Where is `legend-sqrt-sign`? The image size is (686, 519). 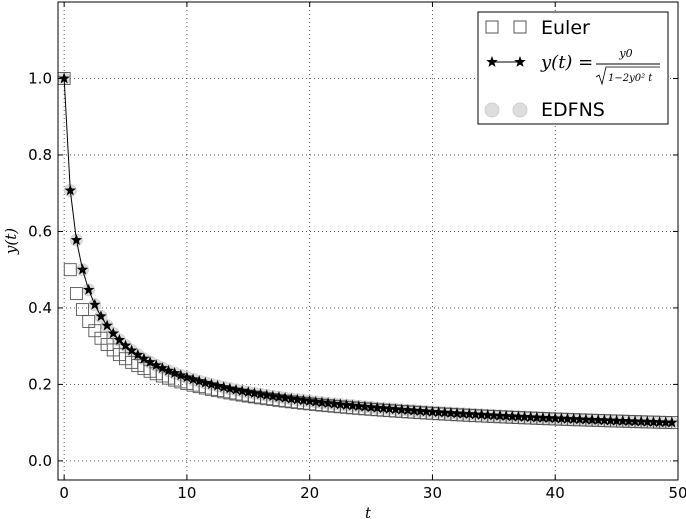 legend-sqrt-sign is located at coordinates (627, 76).